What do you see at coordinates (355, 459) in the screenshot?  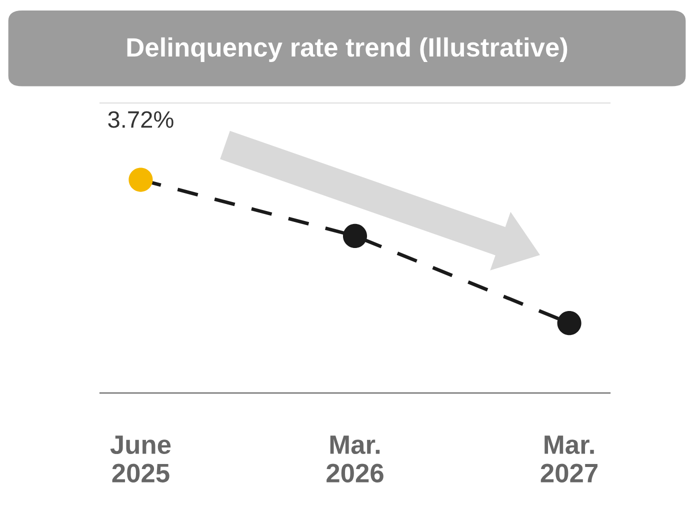 I see `x-tick-label: Mar. 2026` at bounding box center [355, 459].